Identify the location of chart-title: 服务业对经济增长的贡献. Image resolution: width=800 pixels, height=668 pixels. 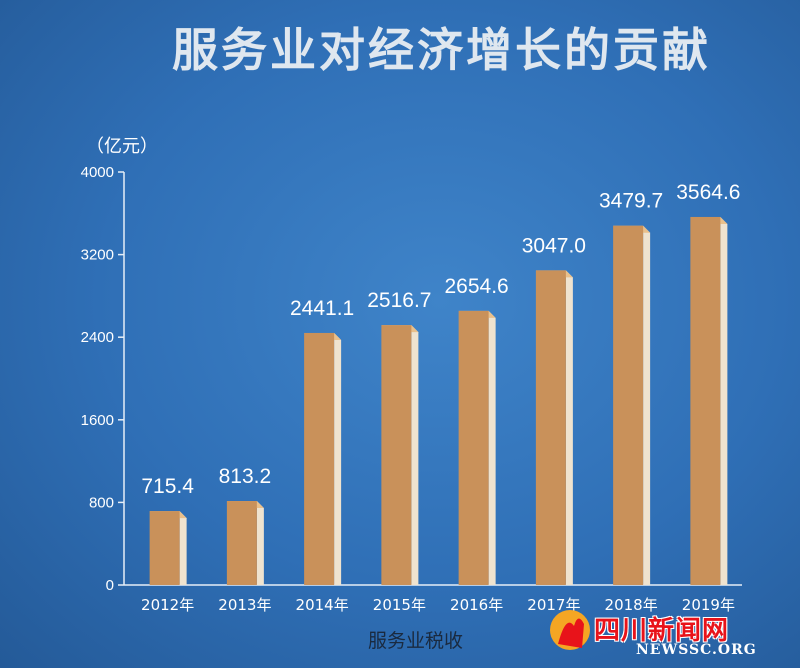
(441, 50).